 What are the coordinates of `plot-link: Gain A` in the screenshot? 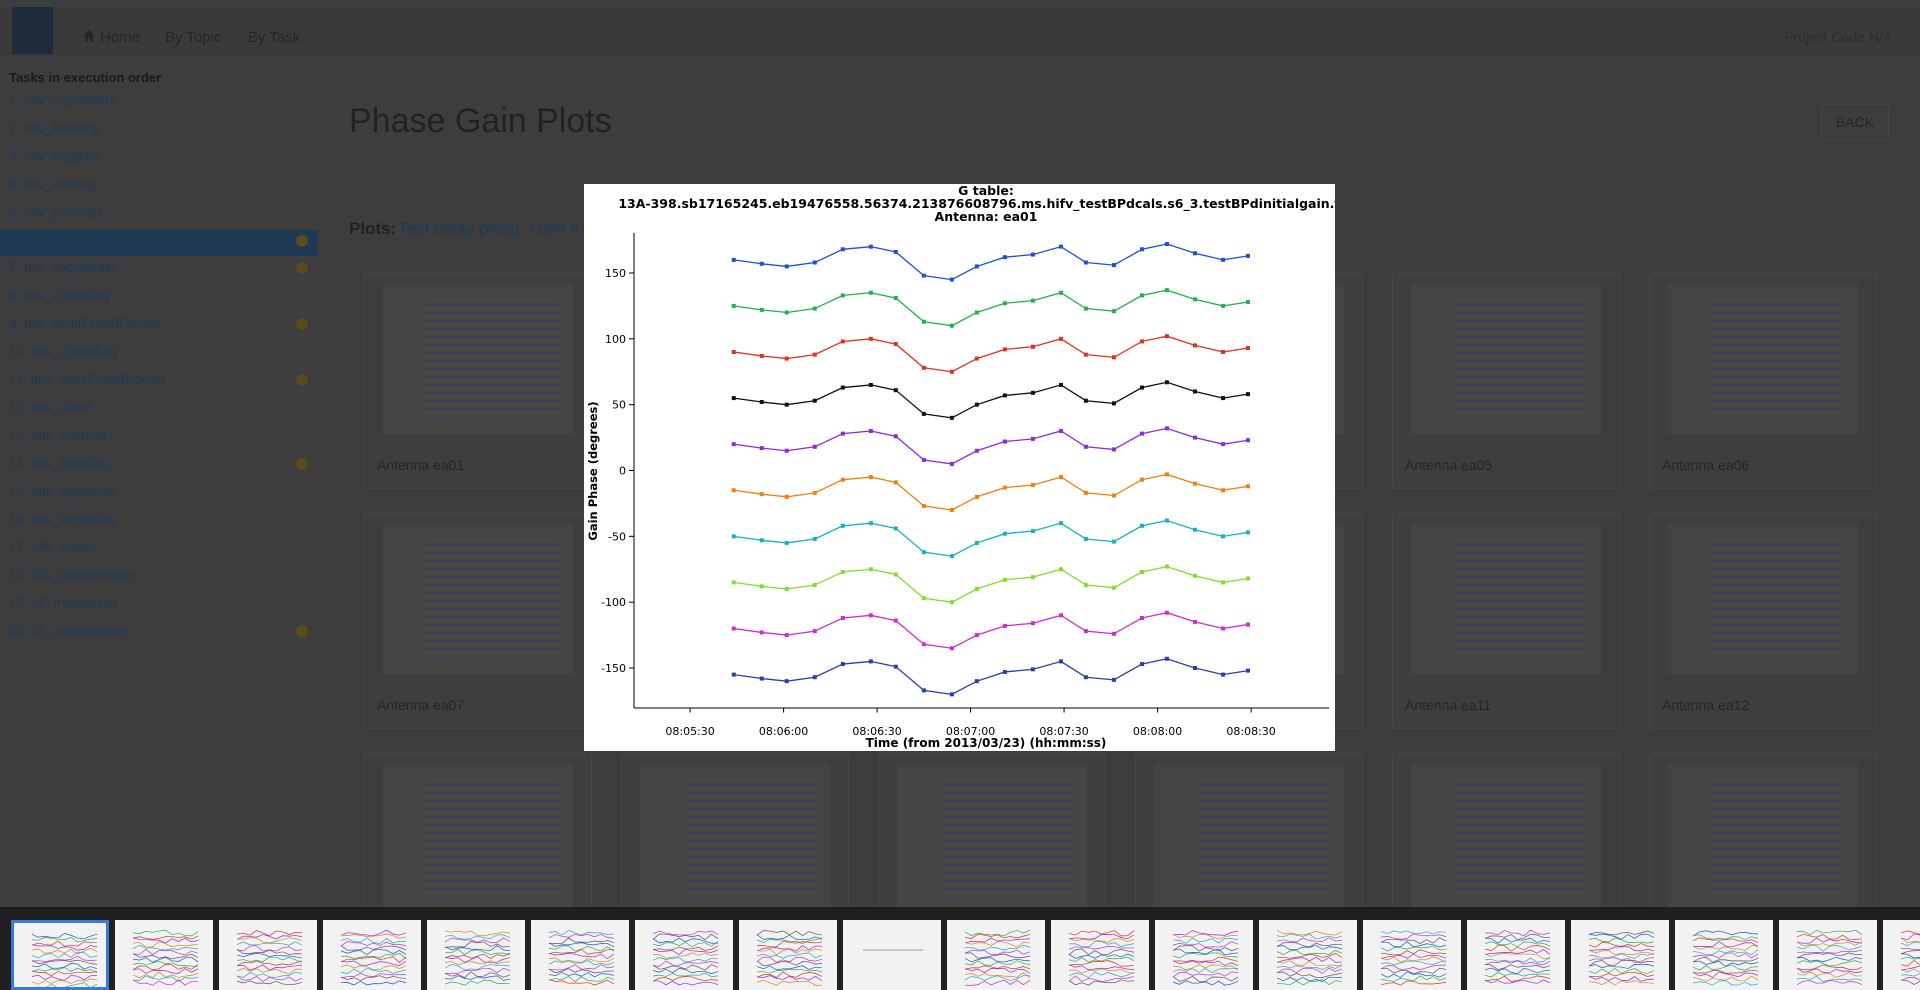 It's located at (555, 228).